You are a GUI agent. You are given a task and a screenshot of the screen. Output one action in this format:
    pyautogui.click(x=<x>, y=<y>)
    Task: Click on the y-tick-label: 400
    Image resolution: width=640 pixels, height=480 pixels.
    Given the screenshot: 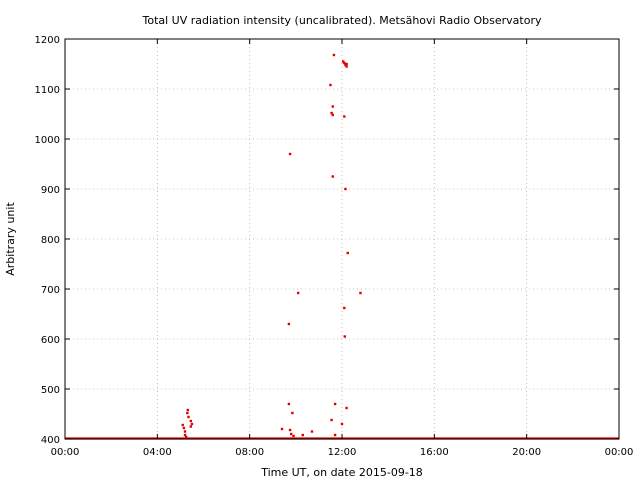 What is the action you would take?
    pyautogui.click(x=50, y=440)
    